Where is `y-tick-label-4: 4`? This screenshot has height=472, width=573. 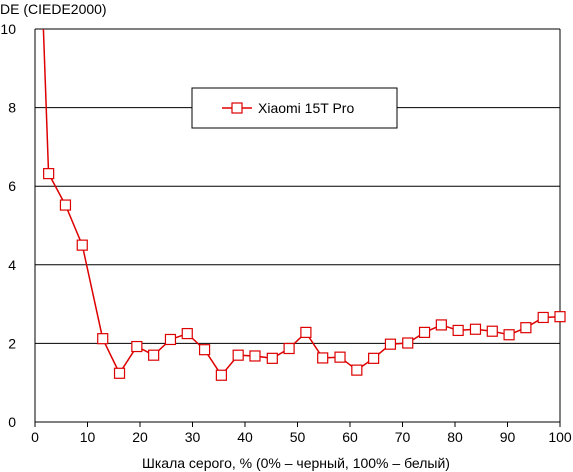 y-tick-label-4: 4 is located at coordinates (12, 265).